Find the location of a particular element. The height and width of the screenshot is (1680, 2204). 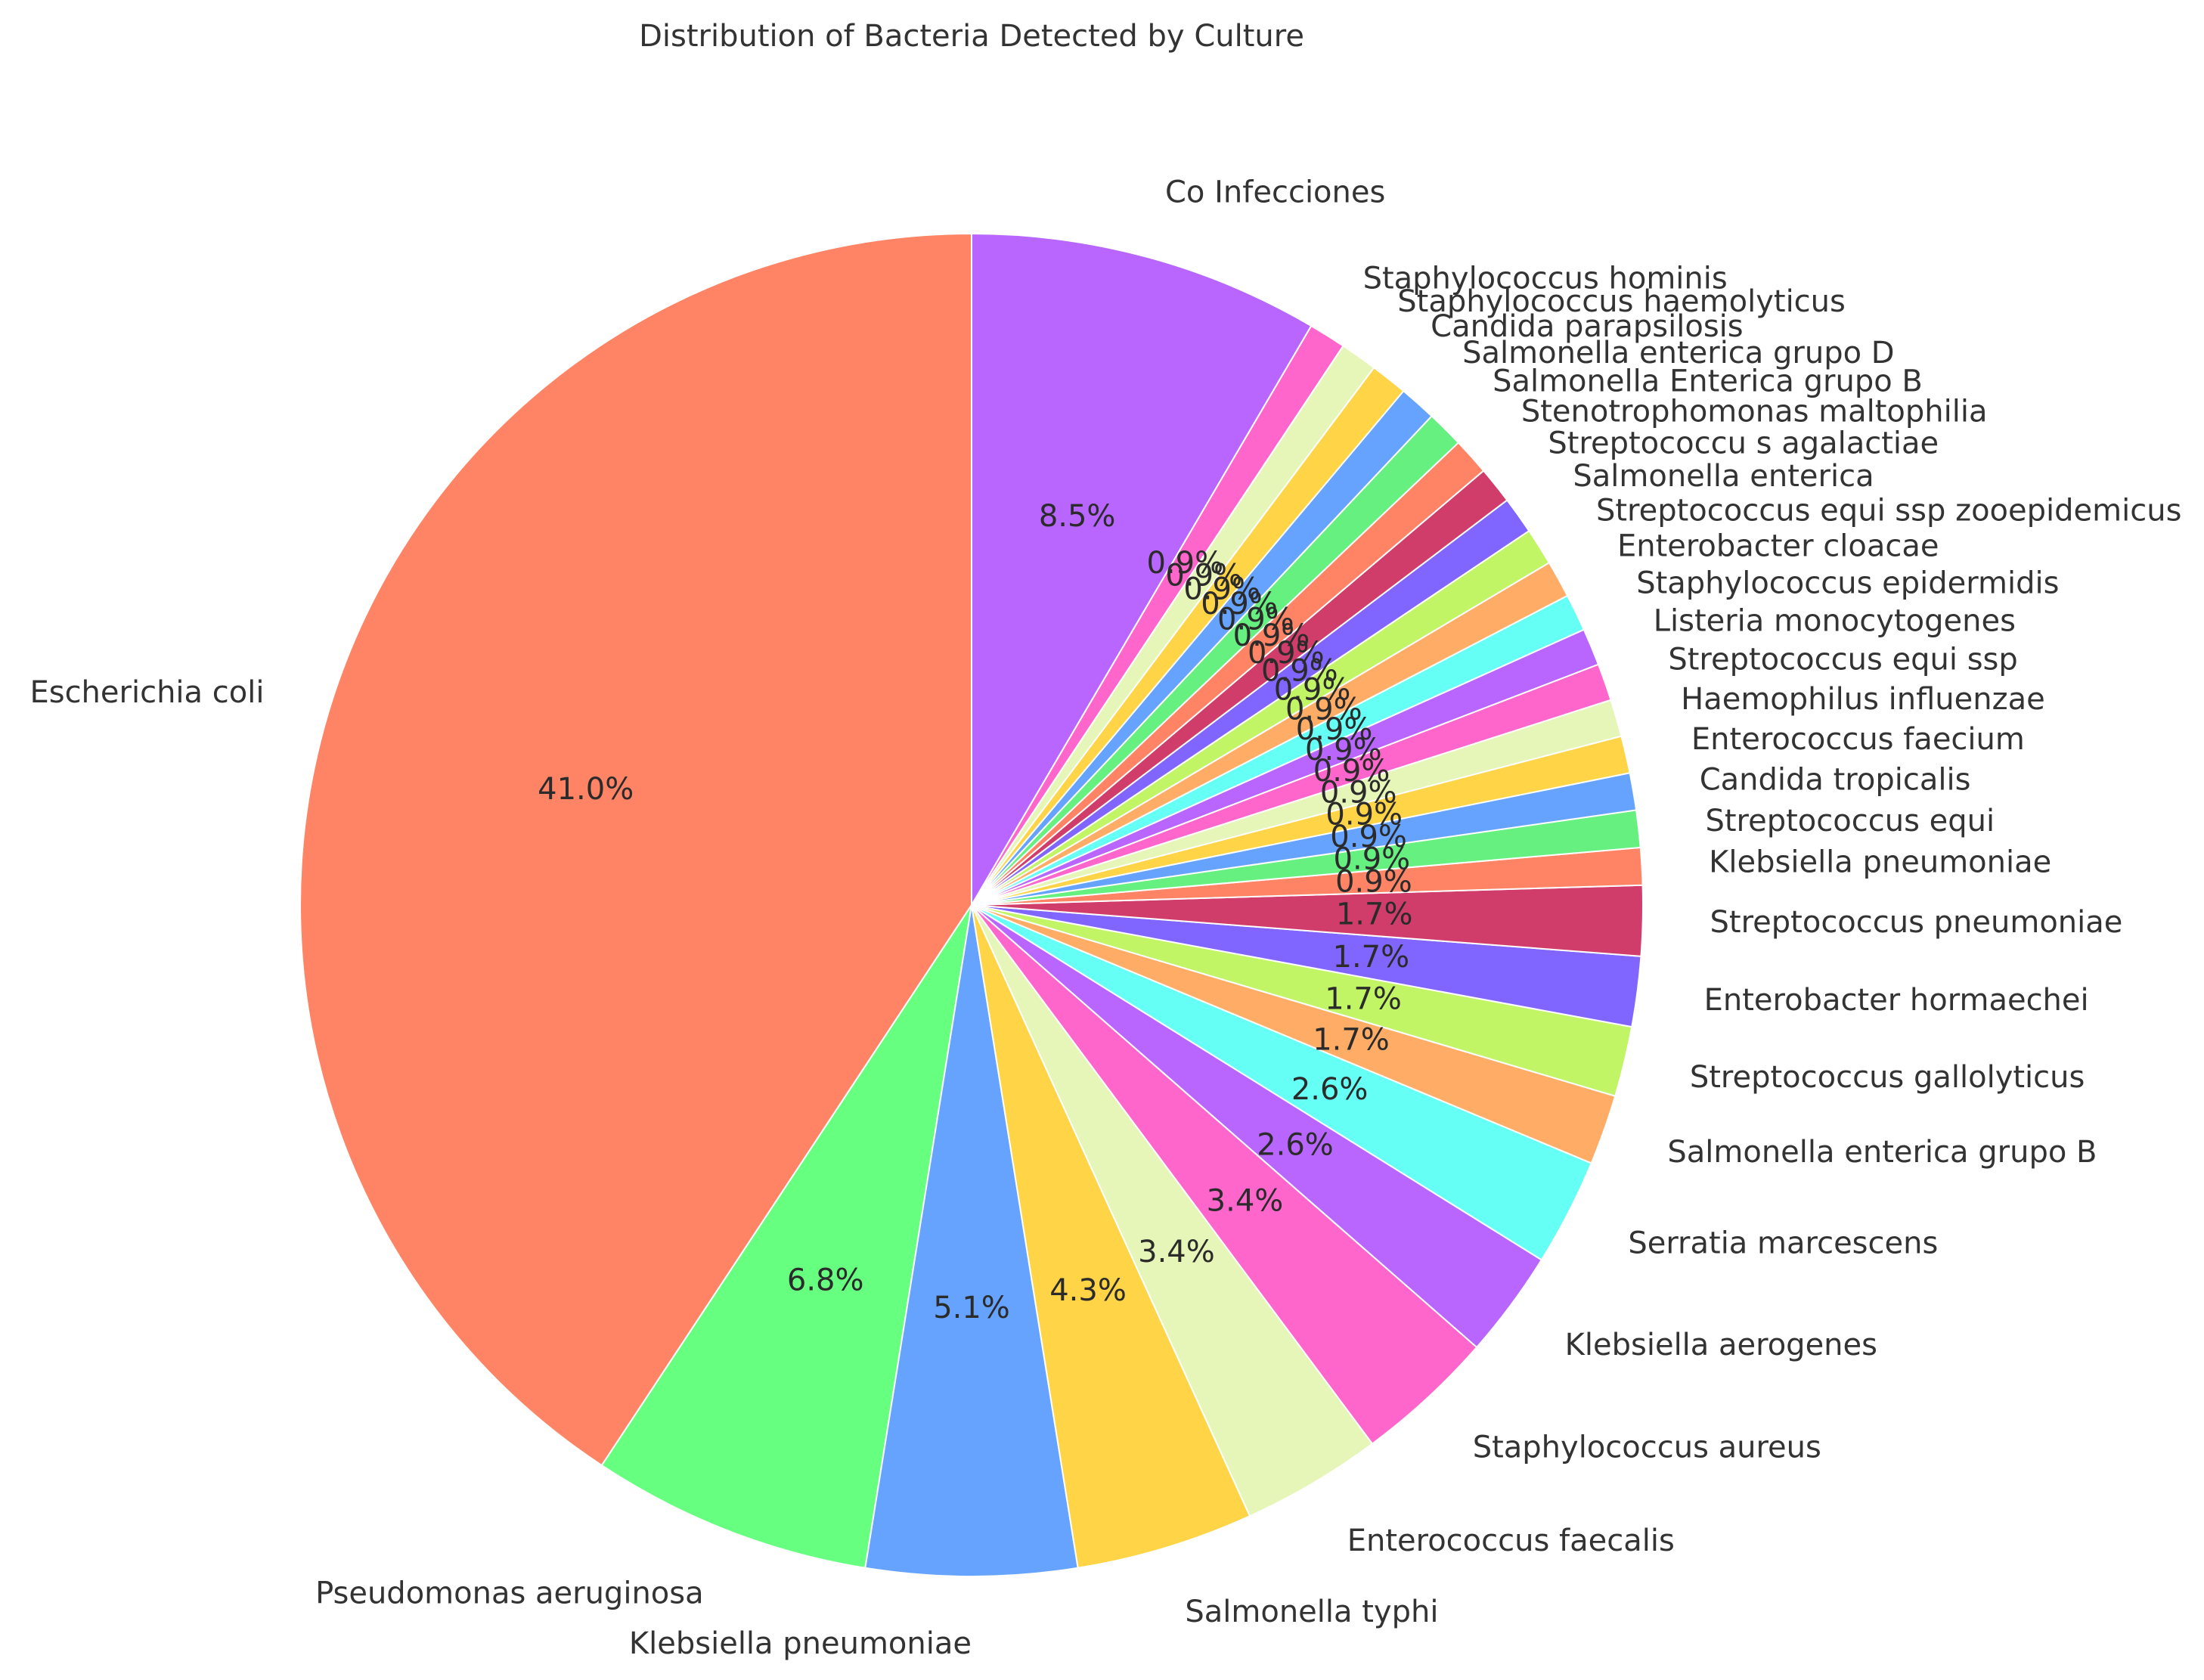

category-label-10: Streptococcus gallolyticus is located at coordinates (1887, 1077).